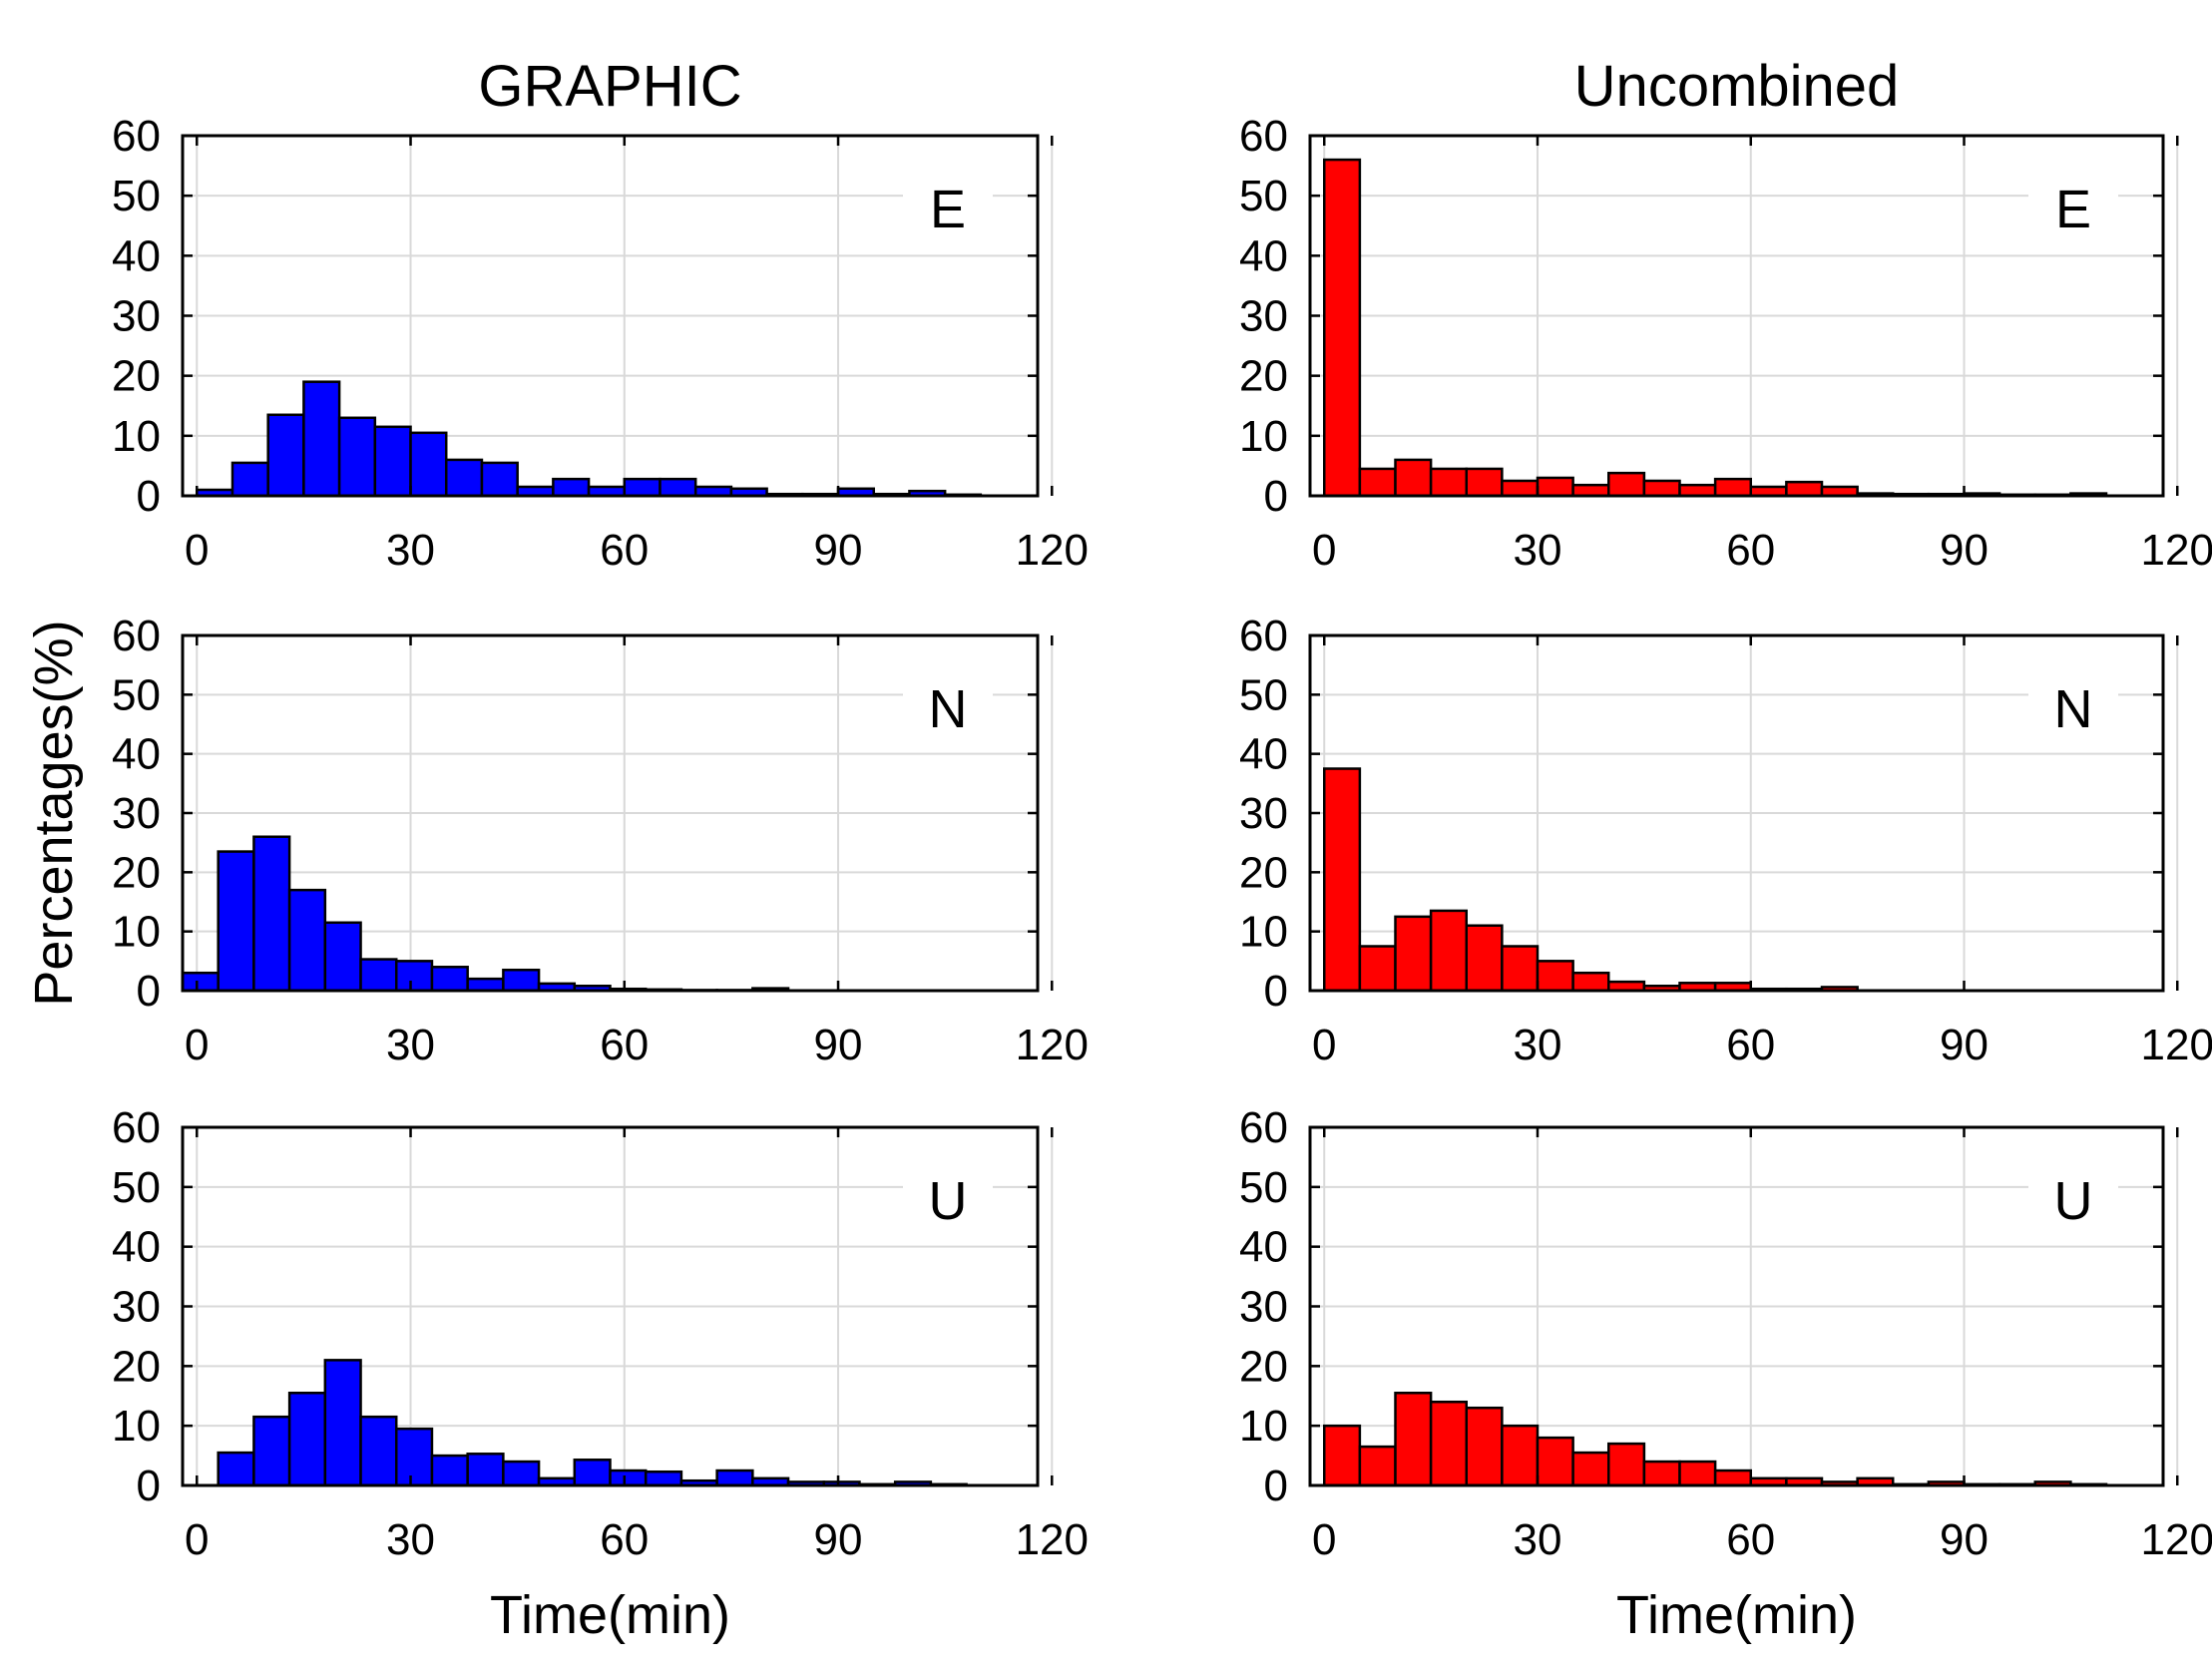  What do you see at coordinates (1725, 314) in the screenshot?
I see `panel-uncombined-e: 0 30 60 90 120 0 10 20 30 40 50 60 E Uncombined` at bounding box center [1725, 314].